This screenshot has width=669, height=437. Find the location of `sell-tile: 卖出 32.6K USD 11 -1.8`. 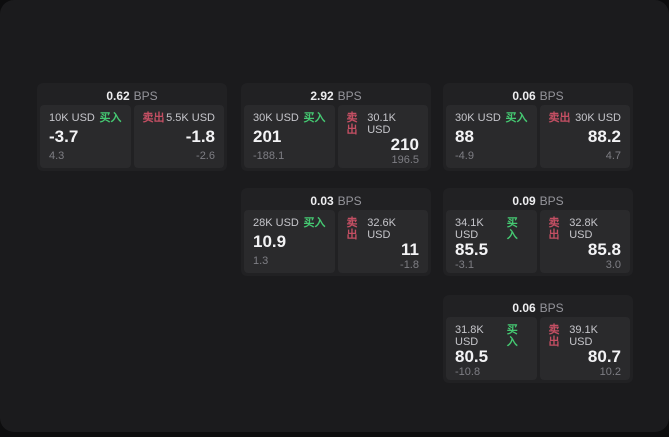

sell-tile: 卖出 32.6K USD 11 -1.8 is located at coordinates (382, 241).